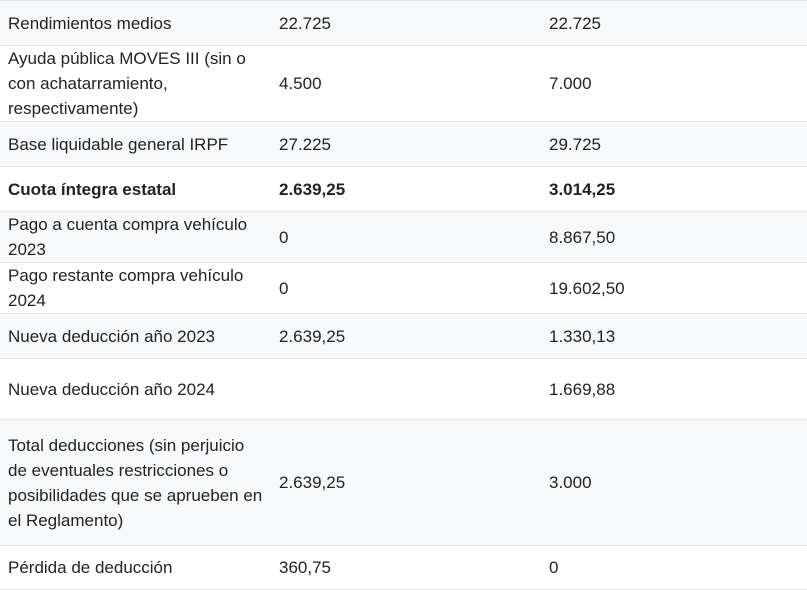 This screenshot has width=807, height=590. What do you see at coordinates (582, 336) in the screenshot?
I see `value-scenario-2: 1.330,13` at bounding box center [582, 336].